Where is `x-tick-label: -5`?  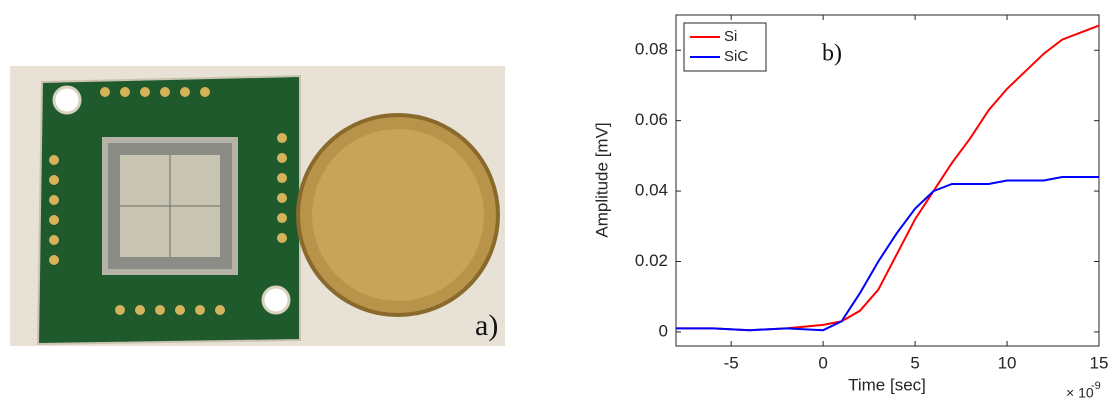 x-tick-label: -5 is located at coordinates (731, 362).